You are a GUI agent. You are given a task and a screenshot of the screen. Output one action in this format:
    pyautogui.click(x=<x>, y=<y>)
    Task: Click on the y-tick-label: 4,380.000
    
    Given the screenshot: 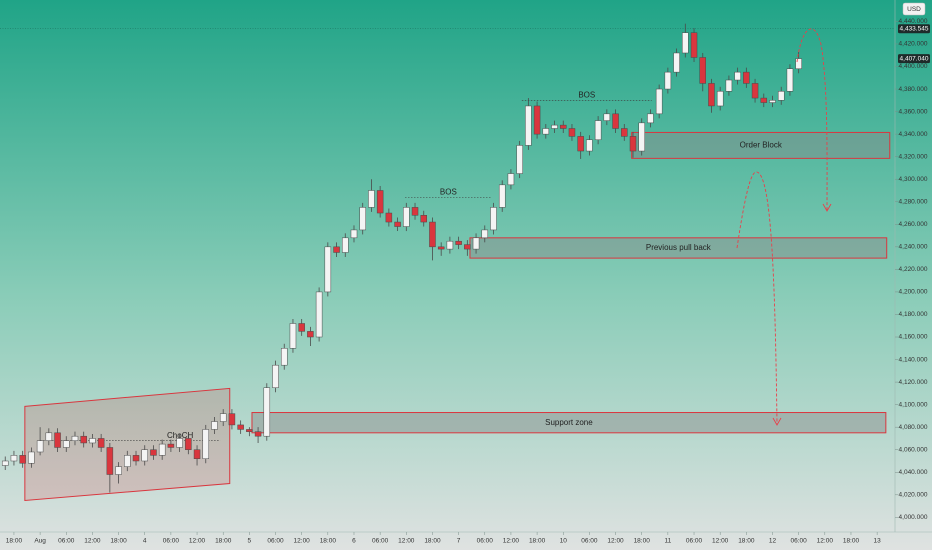 What is the action you would take?
    pyautogui.click(x=913, y=89)
    